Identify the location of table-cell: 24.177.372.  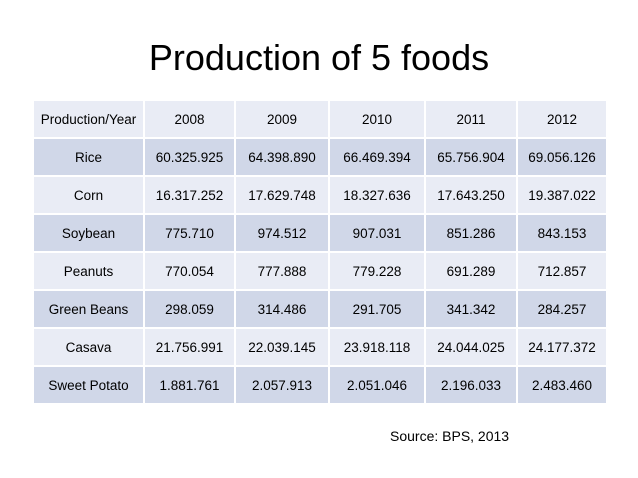
(561, 347).